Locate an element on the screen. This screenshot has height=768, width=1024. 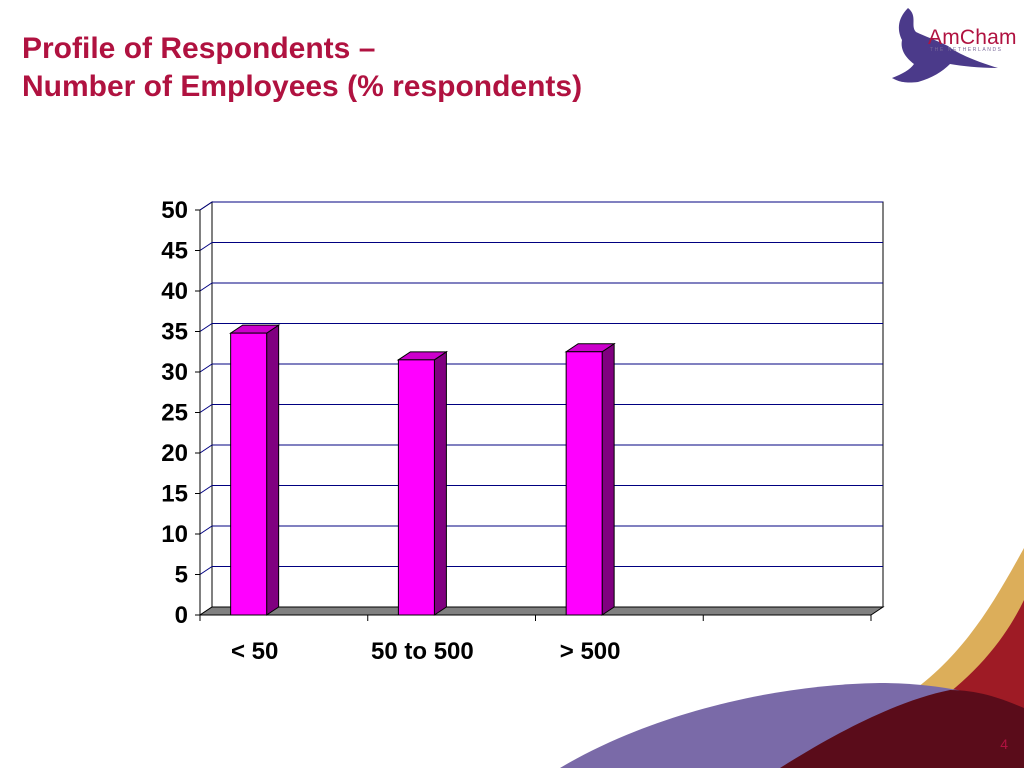
eagle-icon is located at coordinates (945, 45).